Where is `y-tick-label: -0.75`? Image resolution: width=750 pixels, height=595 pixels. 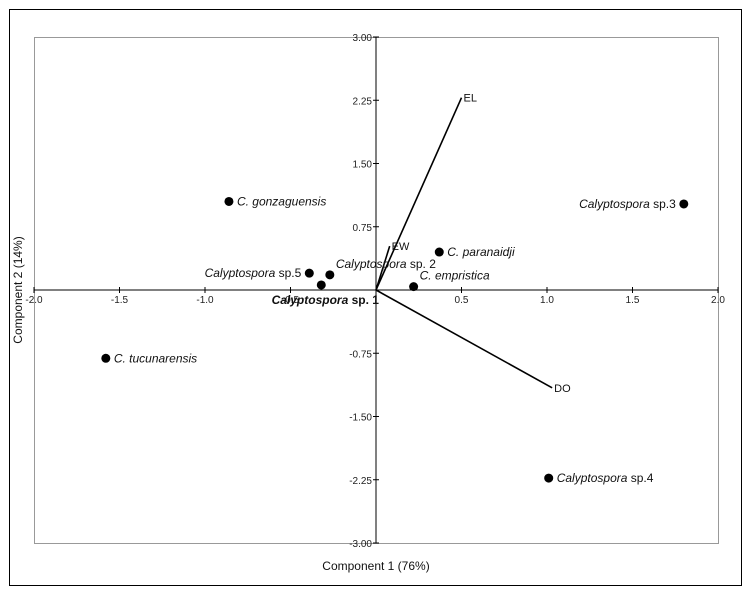
y-tick-label: -0.75 is located at coordinates (360, 354).